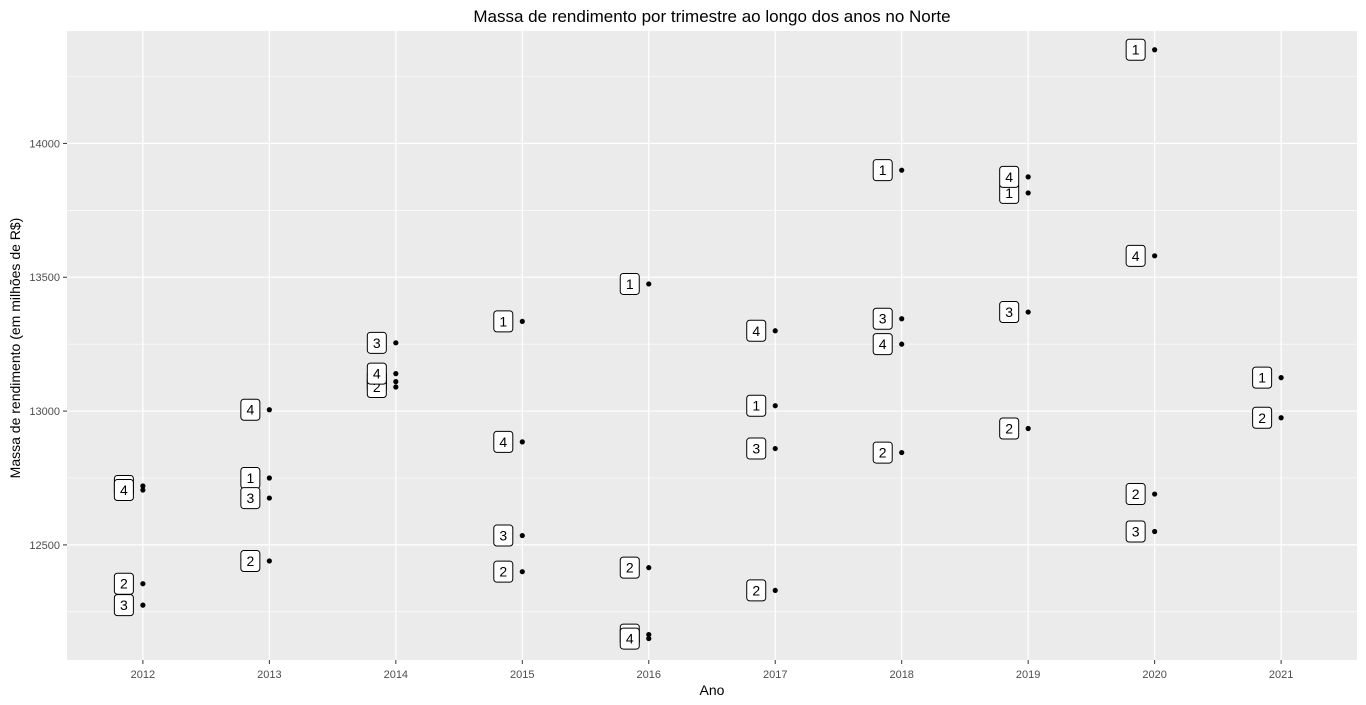  Describe the element at coordinates (712, 670) in the screenshot. I see `x-axis: 2012 2013 2014 2015 2016 2017 2018 2019 2020 2021` at that location.